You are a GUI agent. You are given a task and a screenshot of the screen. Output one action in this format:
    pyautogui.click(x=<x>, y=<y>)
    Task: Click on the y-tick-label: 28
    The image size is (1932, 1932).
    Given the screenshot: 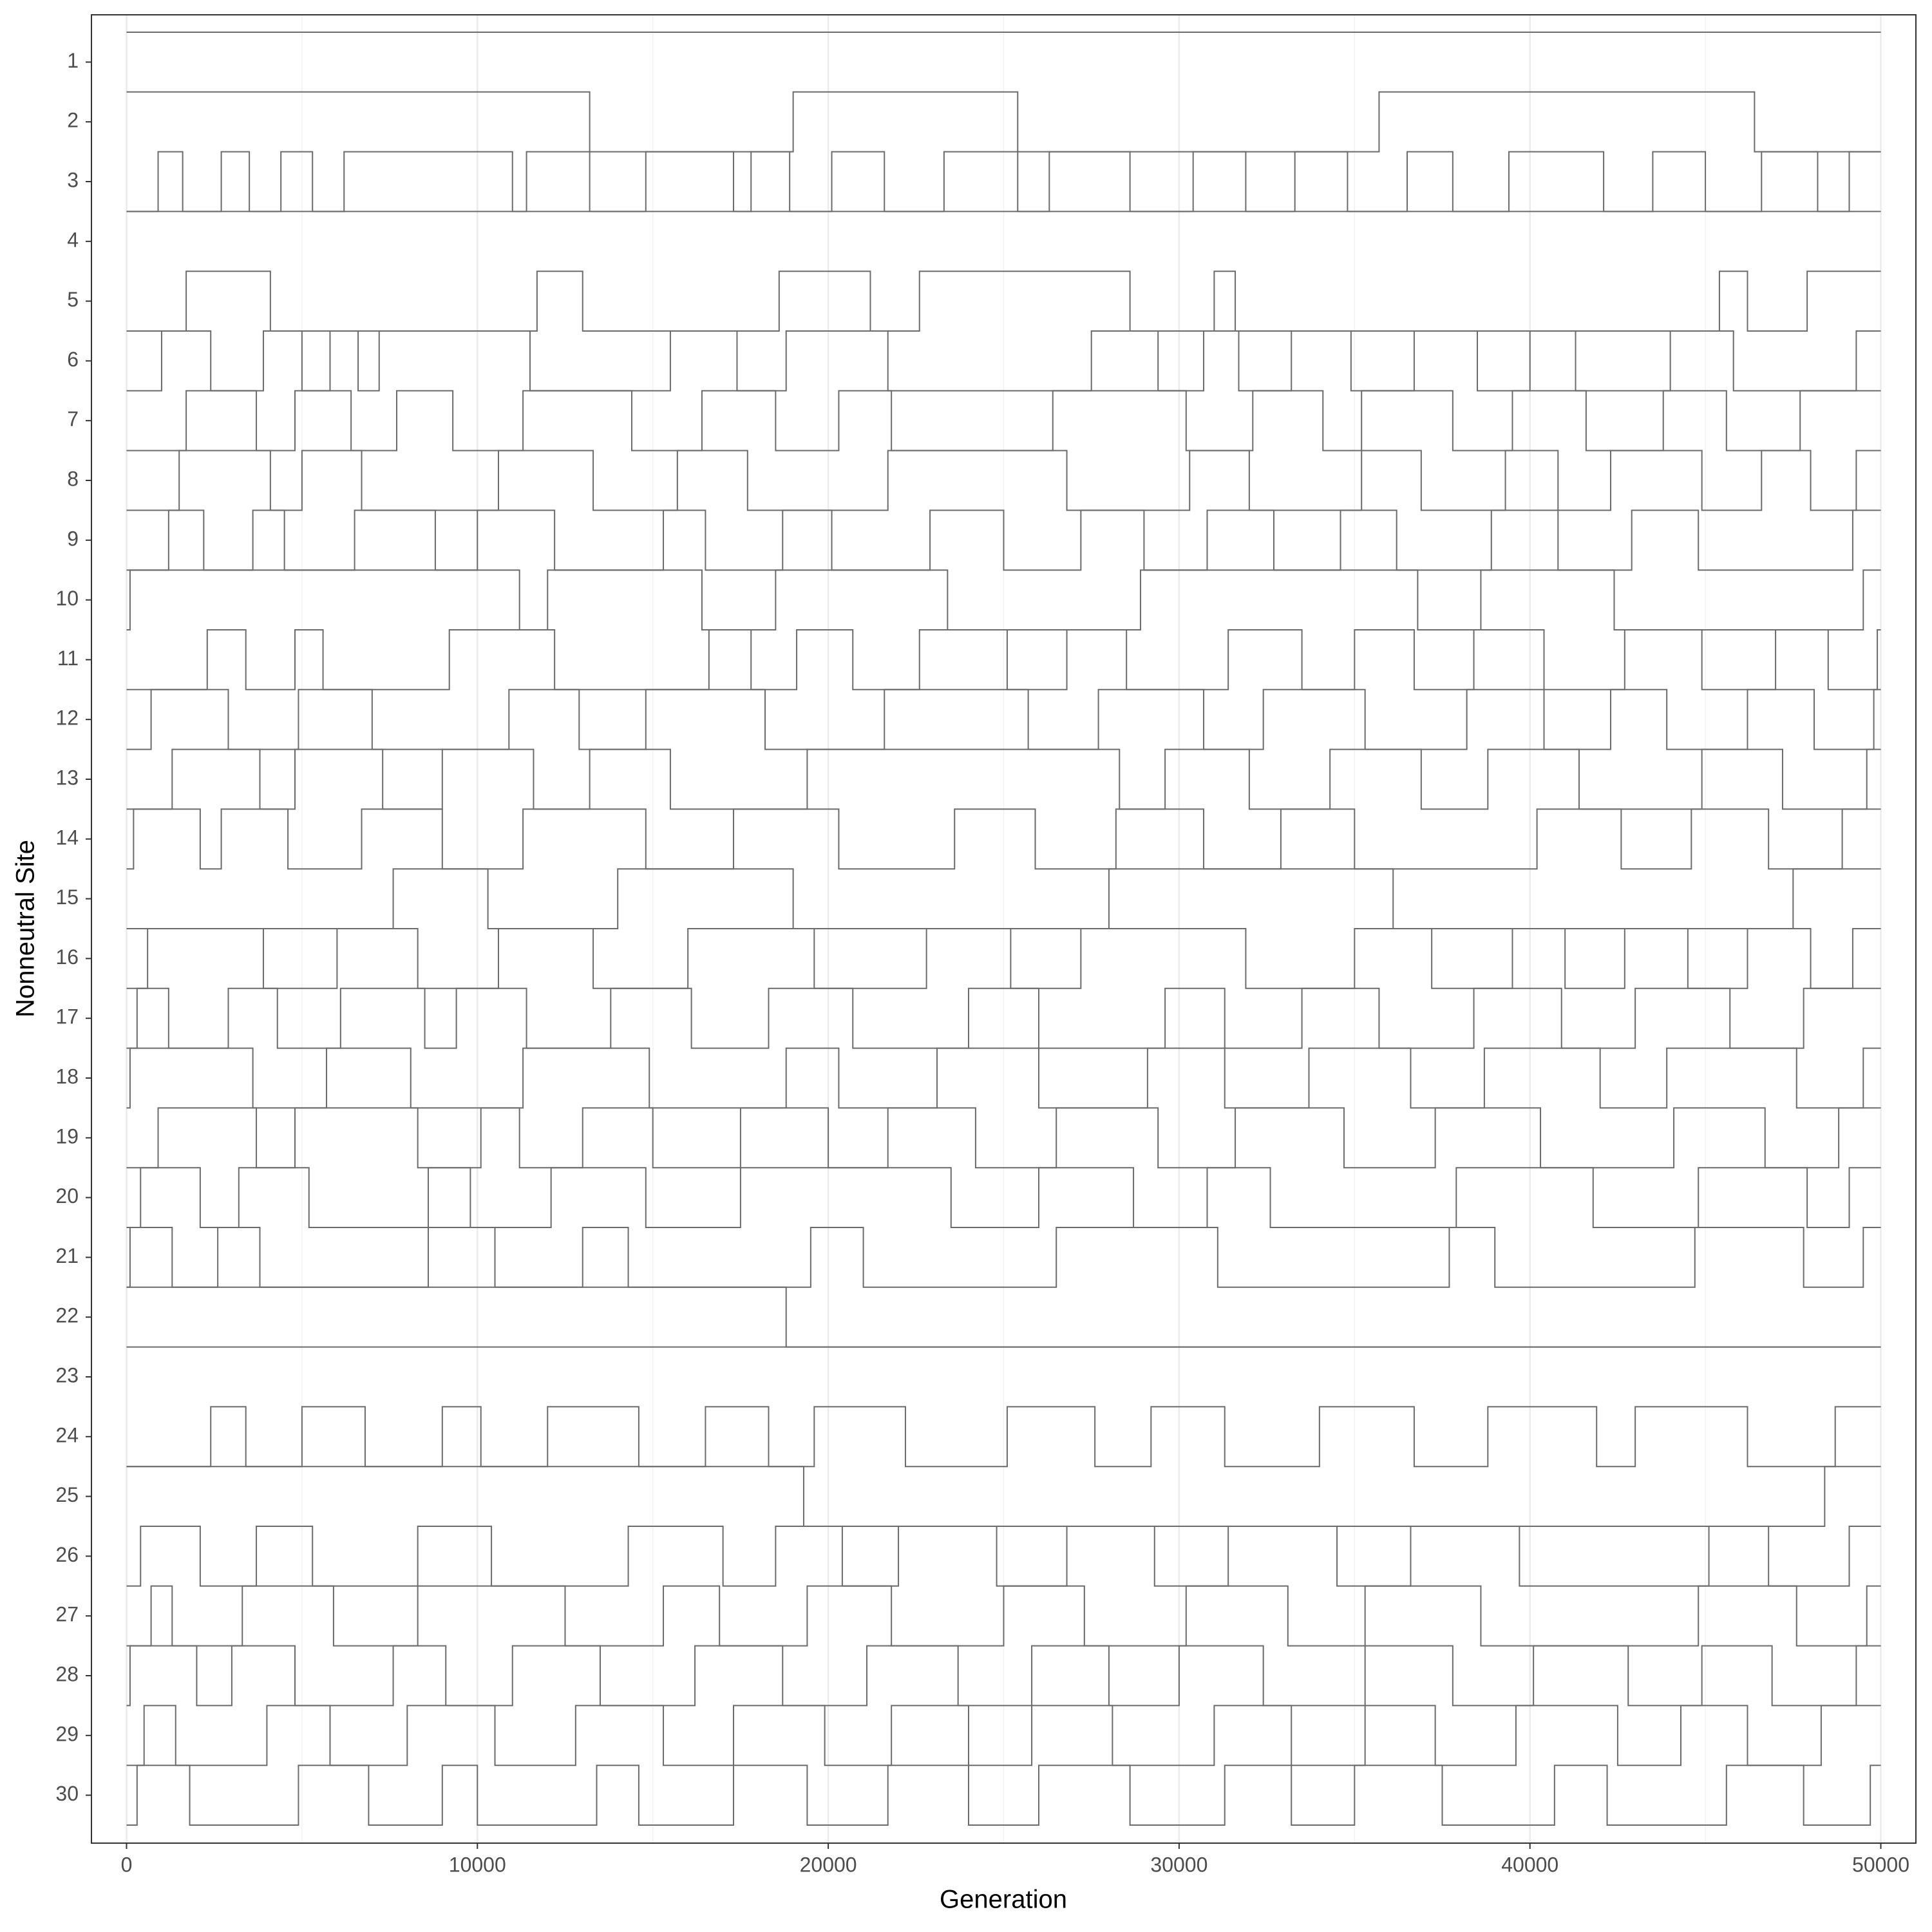 What is the action you would take?
    pyautogui.click(x=67, y=1673)
    